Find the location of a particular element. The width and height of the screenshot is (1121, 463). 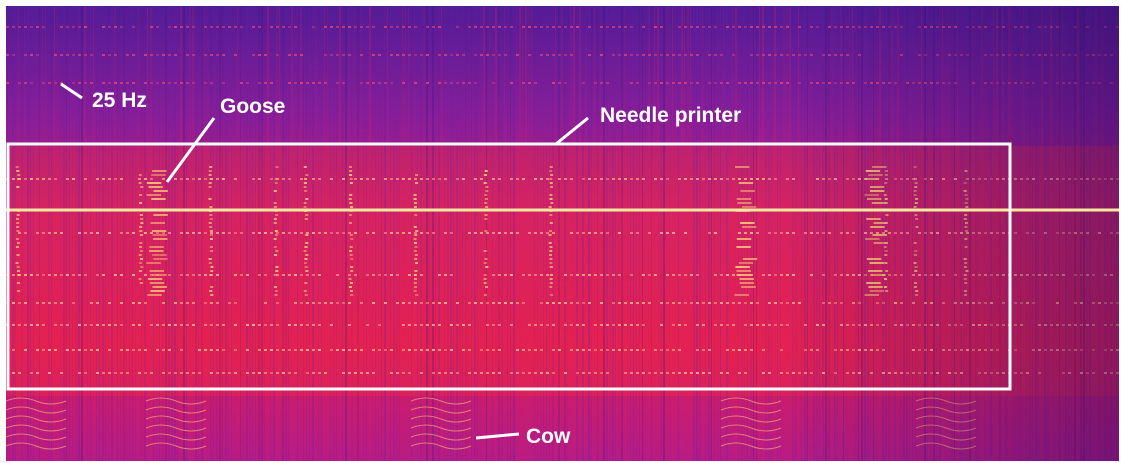

freq-marker-label: 25 Hz is located at coordinates (119, 100).